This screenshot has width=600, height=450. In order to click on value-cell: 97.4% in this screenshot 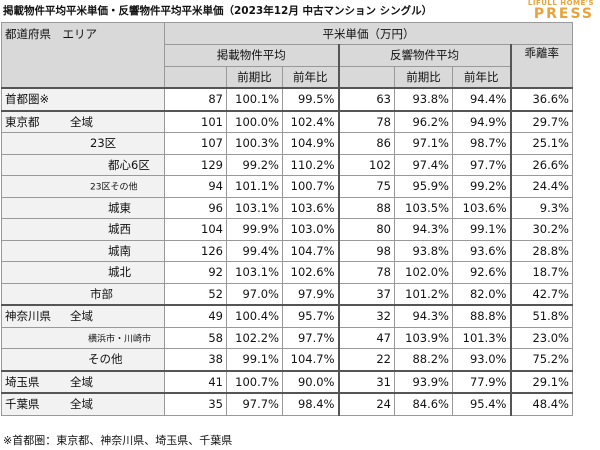, I will do `click(423, 164)`.